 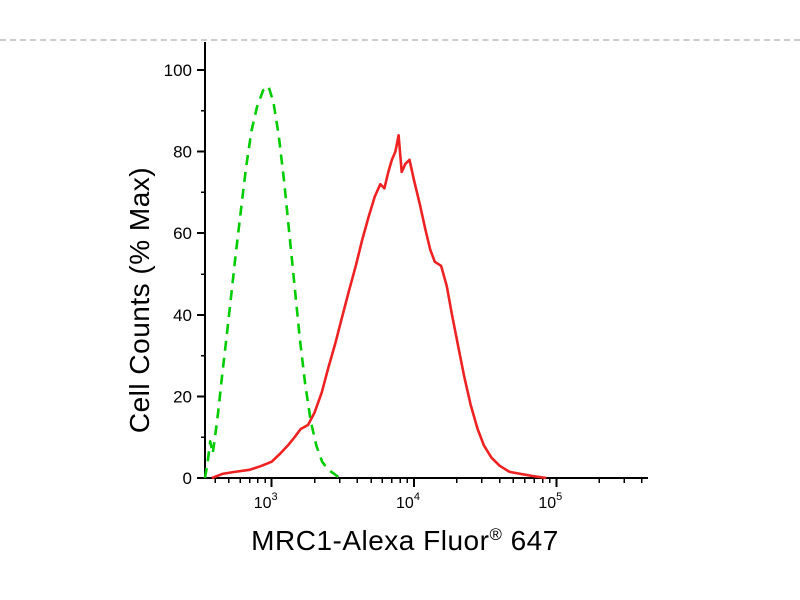 What do you see at coordinates (370, 541) in the screenshot?
I see `x-axis-label-main: MRC1-Alexa Fluor` at bounding box center [370, 541].